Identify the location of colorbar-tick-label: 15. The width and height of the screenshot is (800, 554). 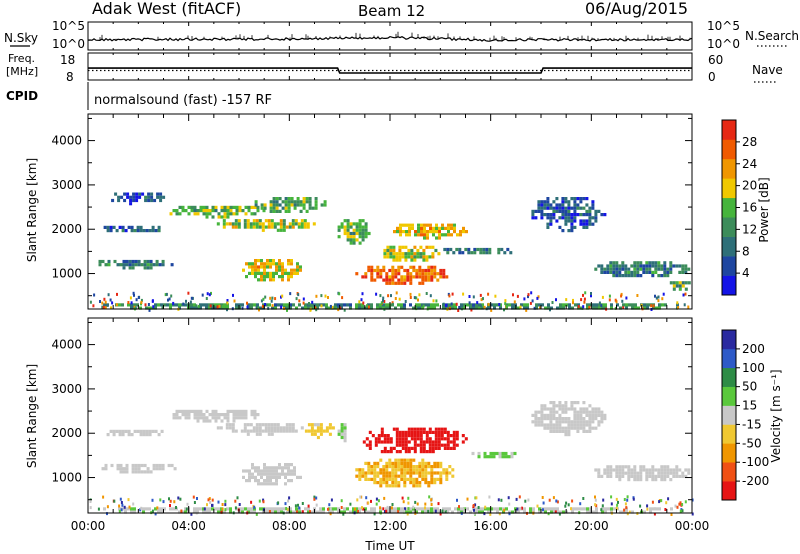
(749, 406).